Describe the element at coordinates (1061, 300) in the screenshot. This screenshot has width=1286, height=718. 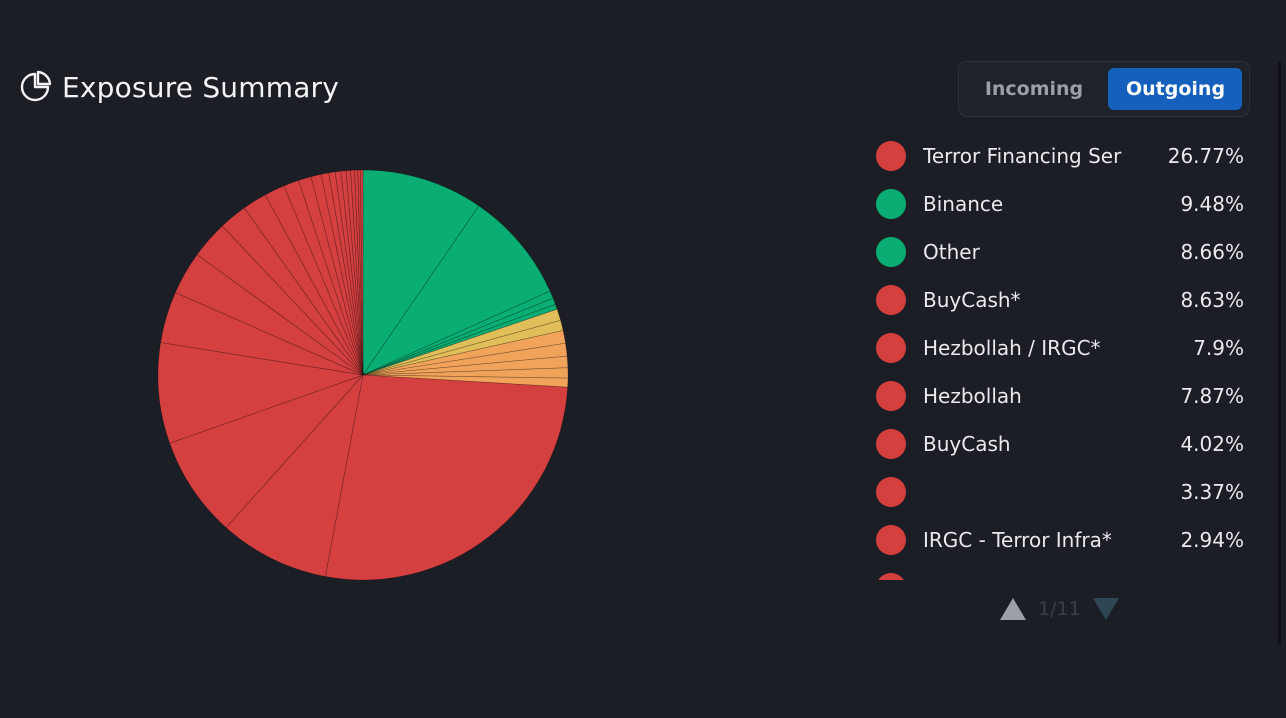
I see `legend-item: BuyCash* 8.63%` at that location.